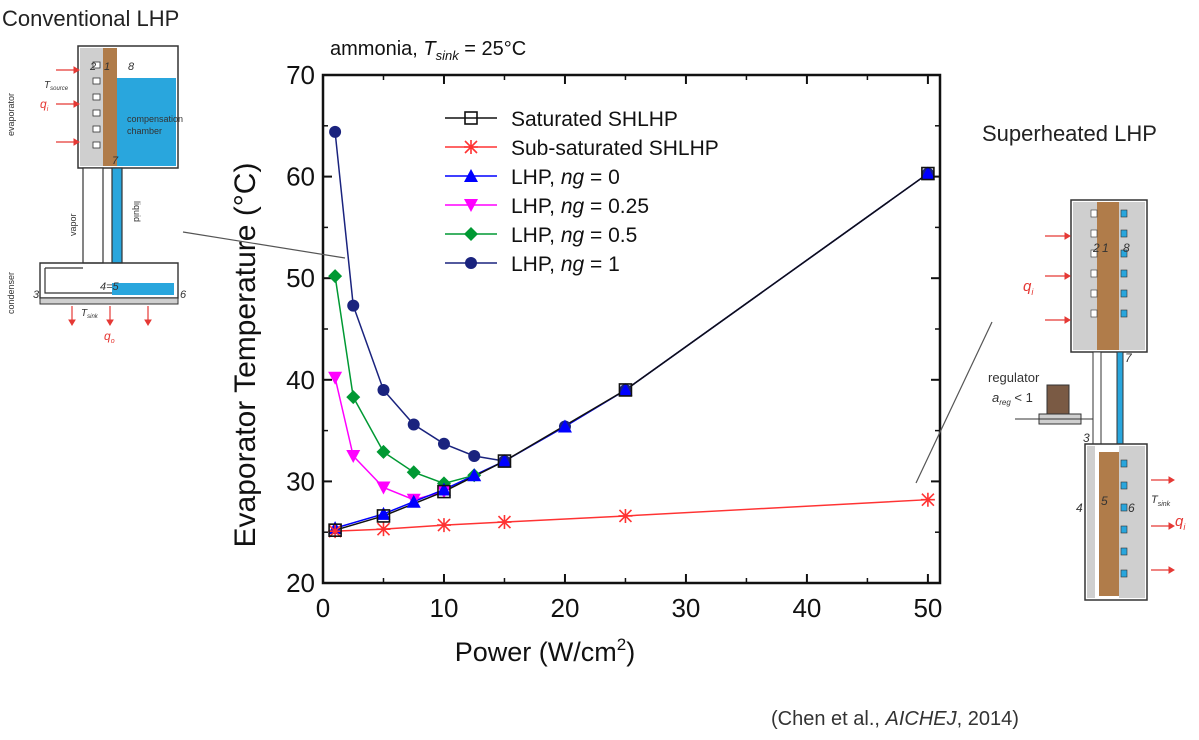 The image size is (1199, 740). Describe the element at coordinates (954, 402) in the screenshot. I see `leader-line-superheated` at that location.